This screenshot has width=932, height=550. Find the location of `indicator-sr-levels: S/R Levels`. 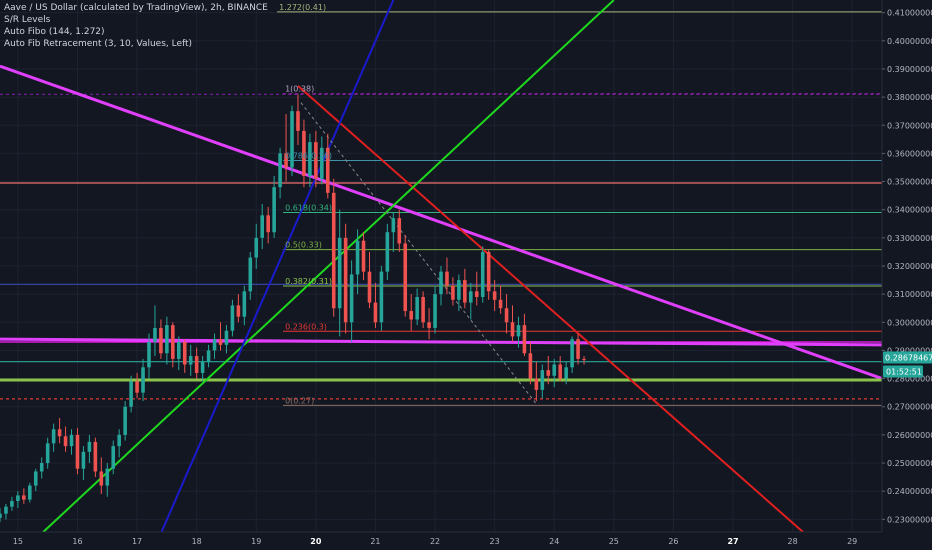

indicator-sr-levels: S/R Levels is located at coordinates (27, 20).